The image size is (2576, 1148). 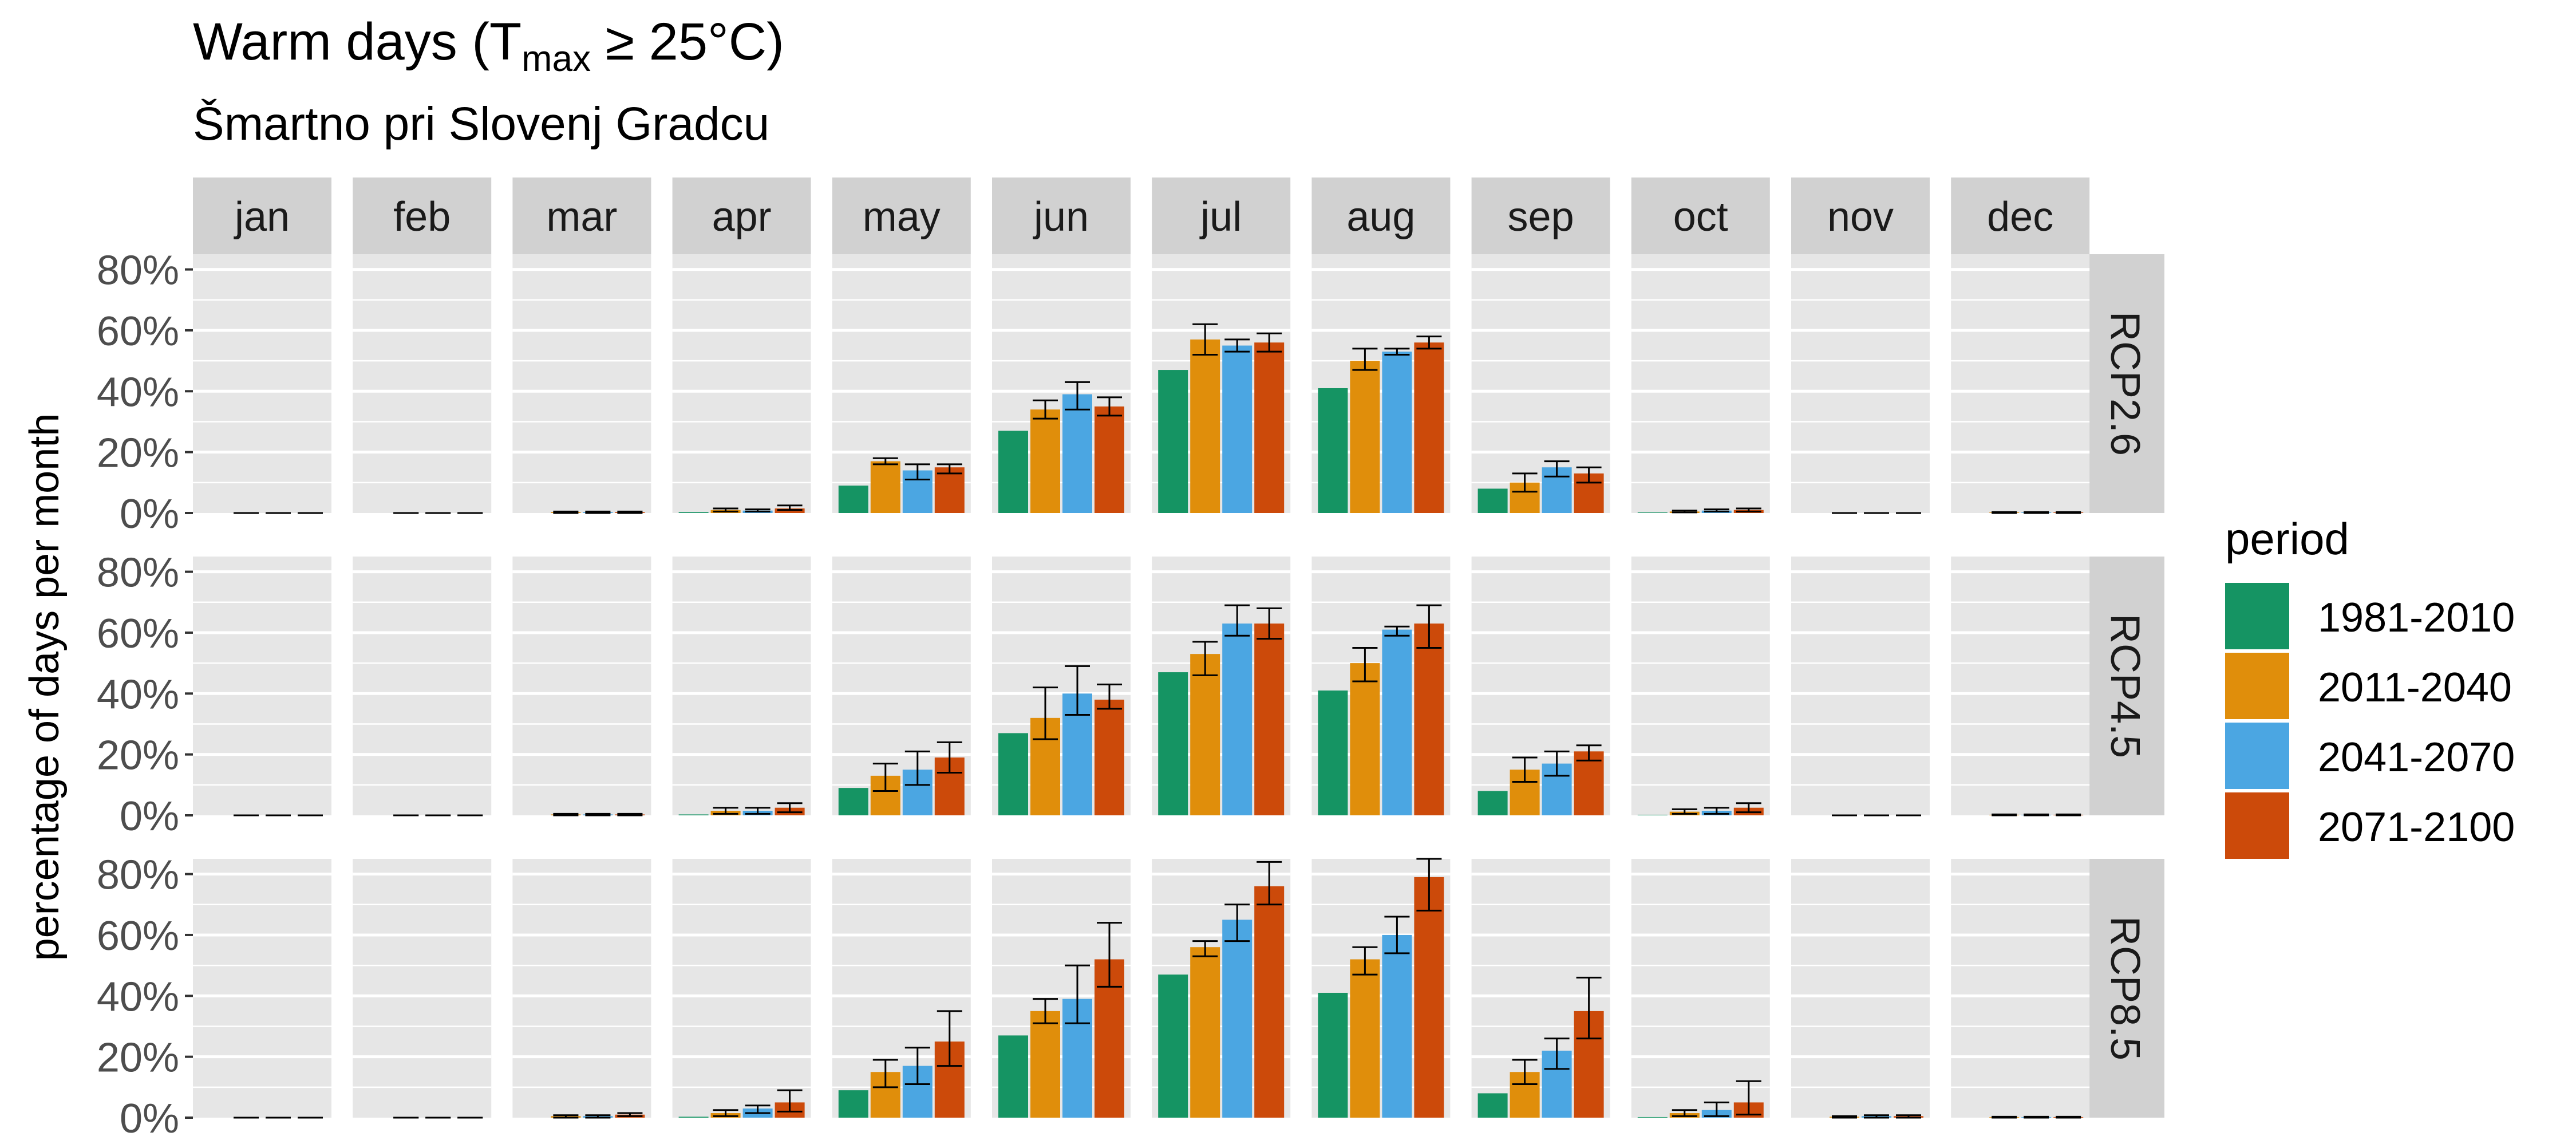 I want to click on errorbar-RCP8.5-nov-2041-2070, so click(x=1876, y=1117).